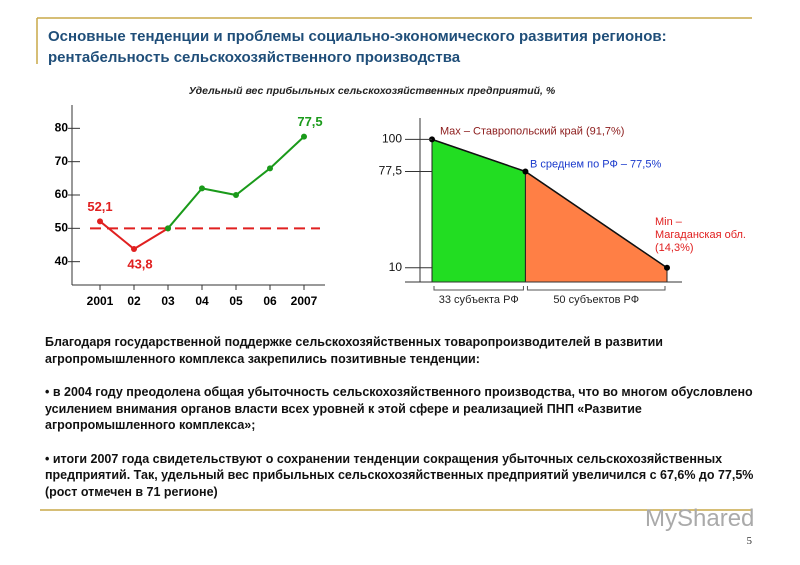  I want to click on annotation: Min –, so click(669, 222).